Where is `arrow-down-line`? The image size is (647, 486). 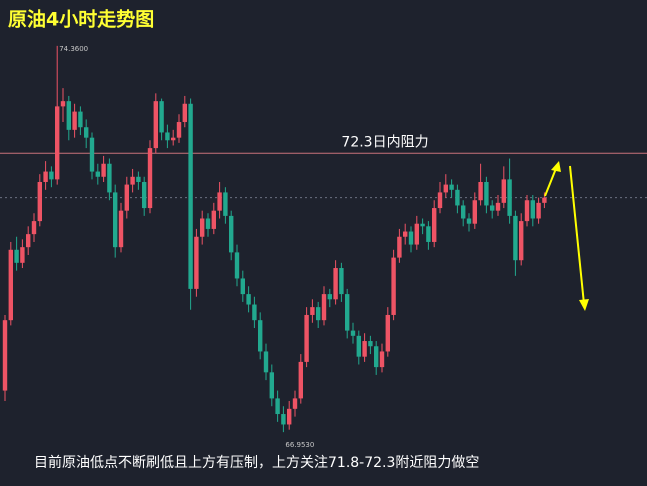
arrow-down-line is located at coordinates (577, 235).